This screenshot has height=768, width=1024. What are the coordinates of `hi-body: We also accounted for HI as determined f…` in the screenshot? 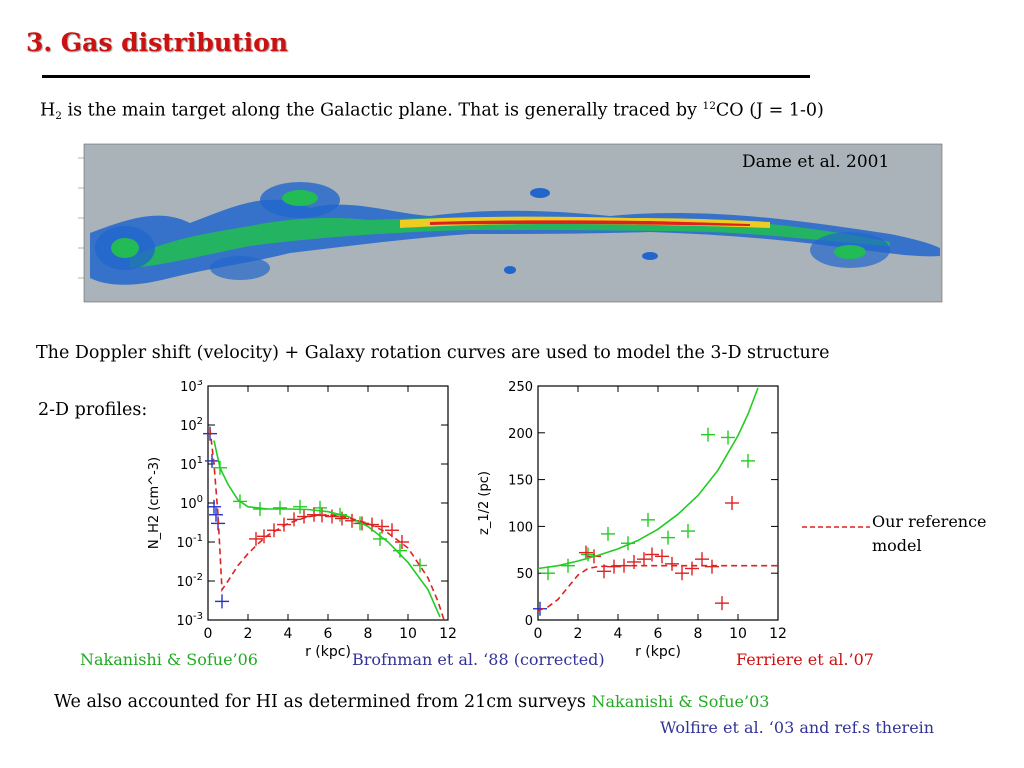 It's located at (320, 702).